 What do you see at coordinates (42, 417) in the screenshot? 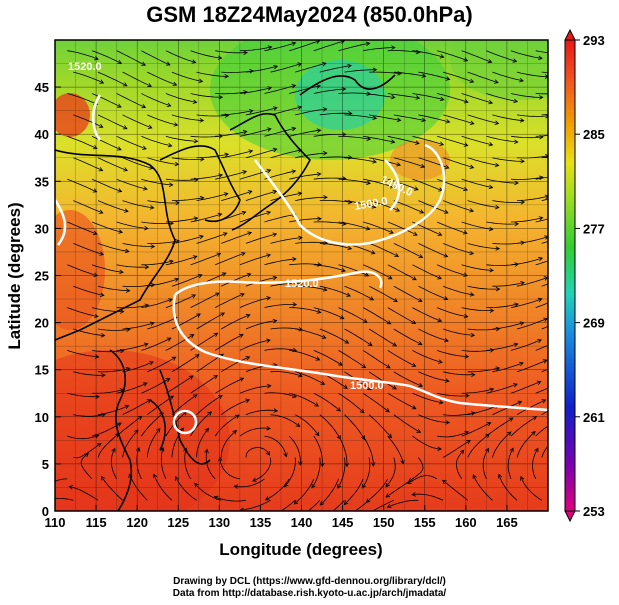
I see `y-tick-label: 10` at bounding box center [42, 417].